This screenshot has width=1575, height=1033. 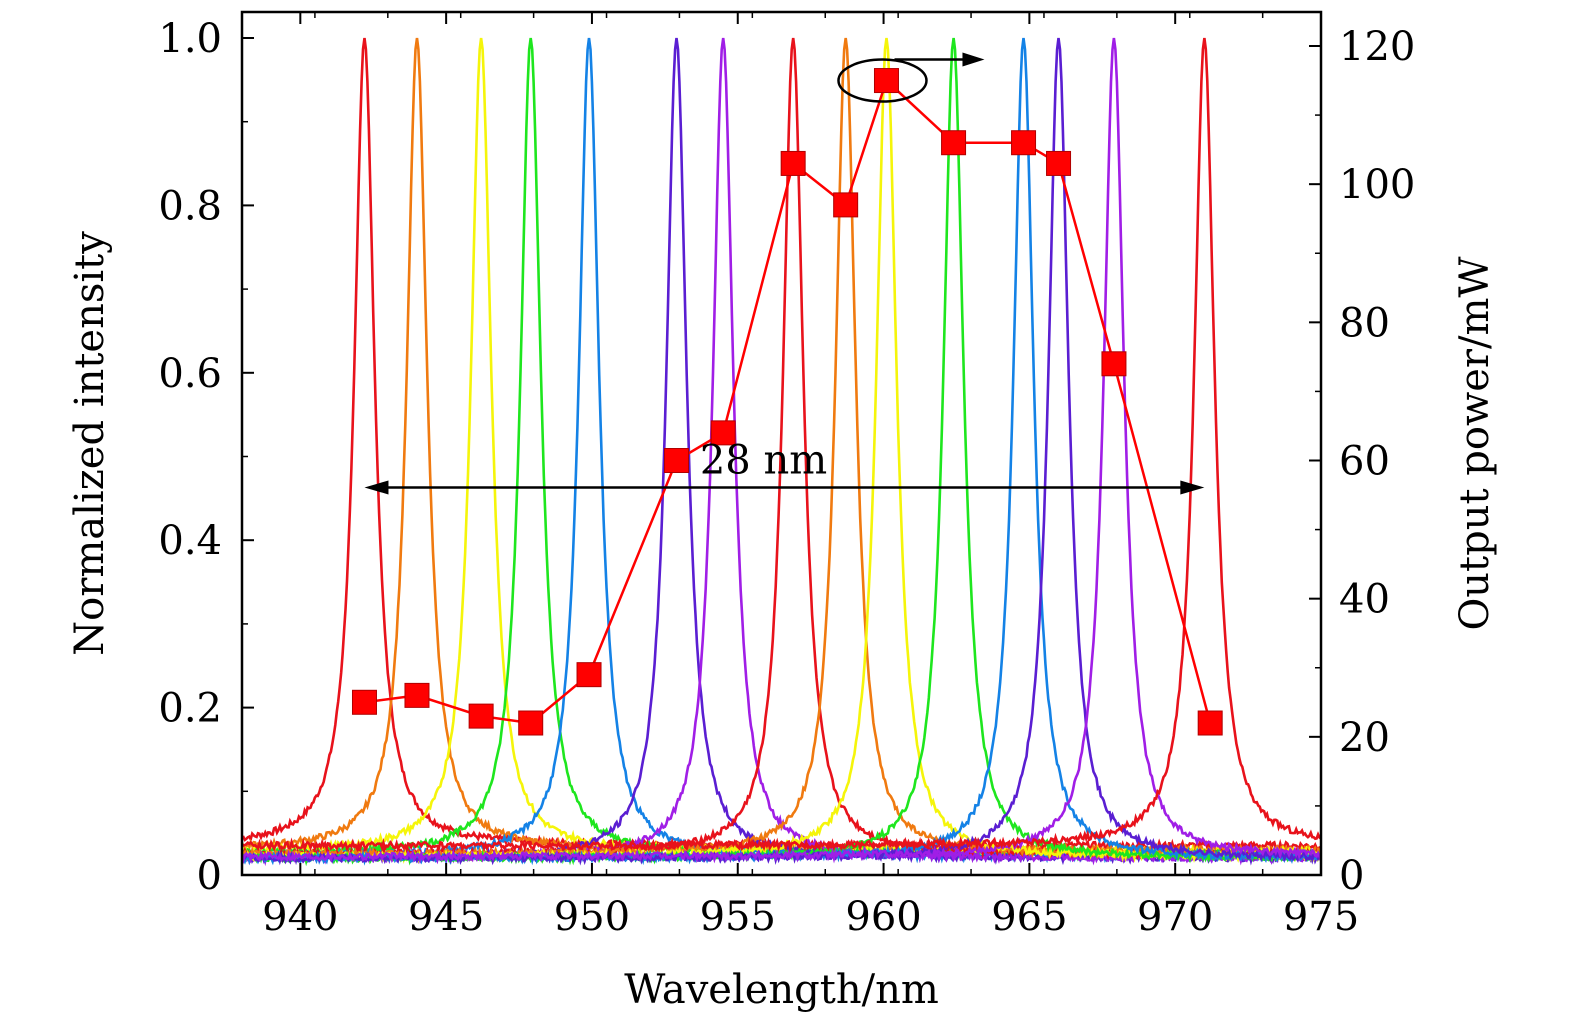 I want to click on y-right-tick-label-40: 40, so click(x=1364, y=600).